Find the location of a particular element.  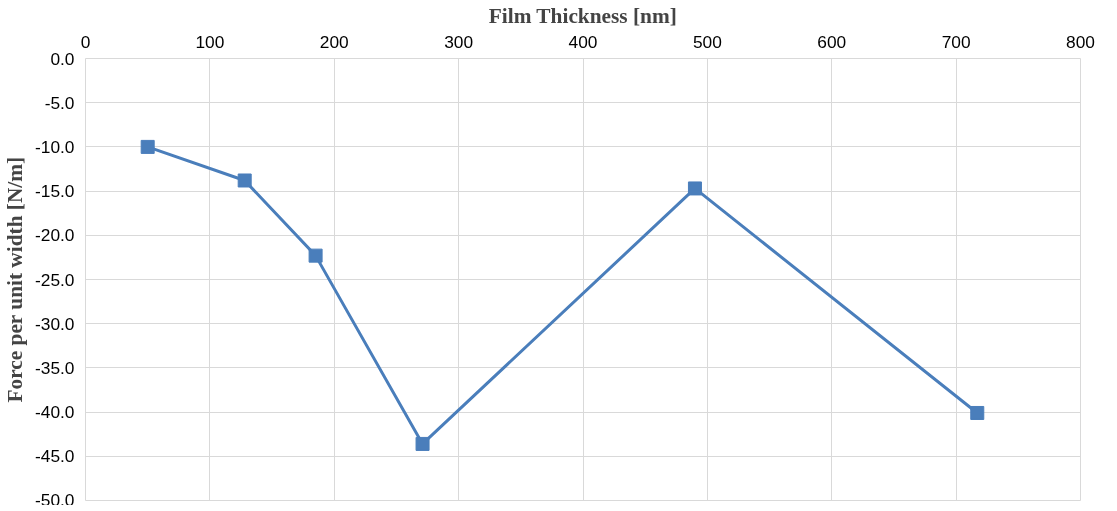

y-tick-label: -45.0 is located at coordinates (55, 456).